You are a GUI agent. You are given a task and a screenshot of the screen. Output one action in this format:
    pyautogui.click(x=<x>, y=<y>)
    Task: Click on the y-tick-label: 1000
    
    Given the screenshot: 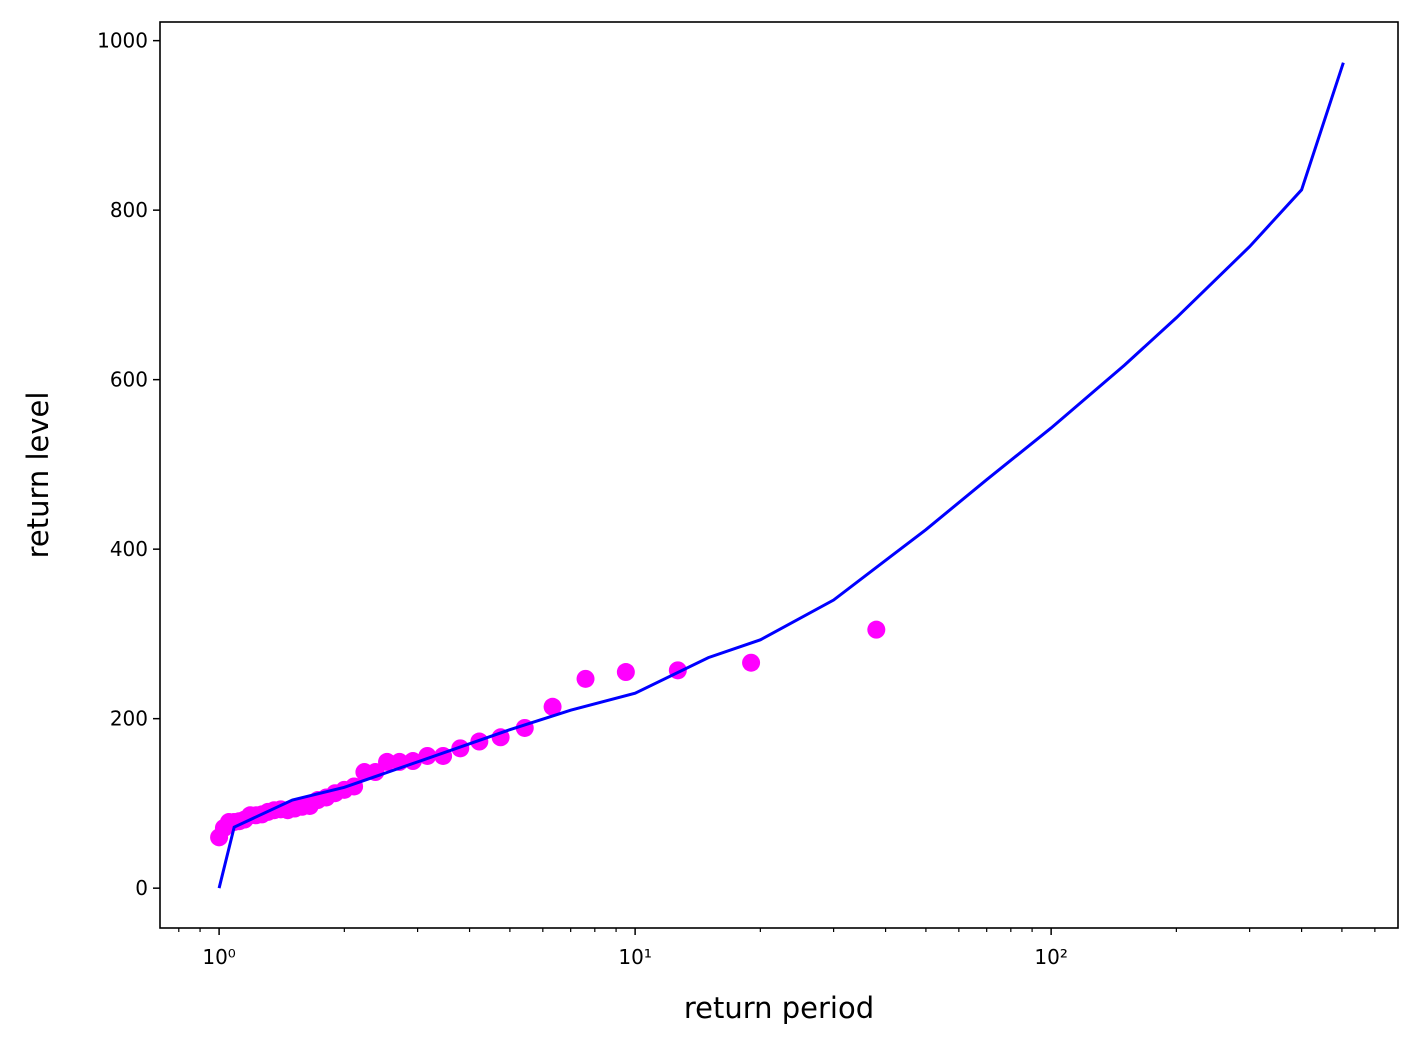 What is the action you would take?
    pyautogui.click(x=122, y=41)
    